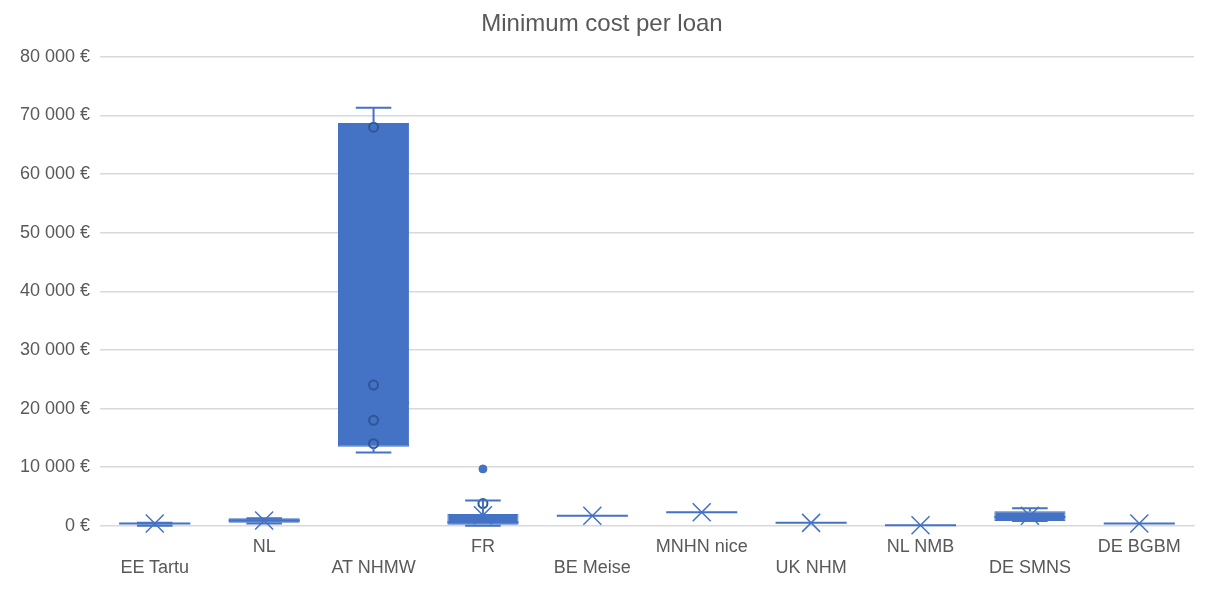 This screenshot has height=594, width=1214. What do you see at coordinates (55, 466) in the screenshot?
I see `y-tick-label: 10 000 €` at bounding box center [55, 466].